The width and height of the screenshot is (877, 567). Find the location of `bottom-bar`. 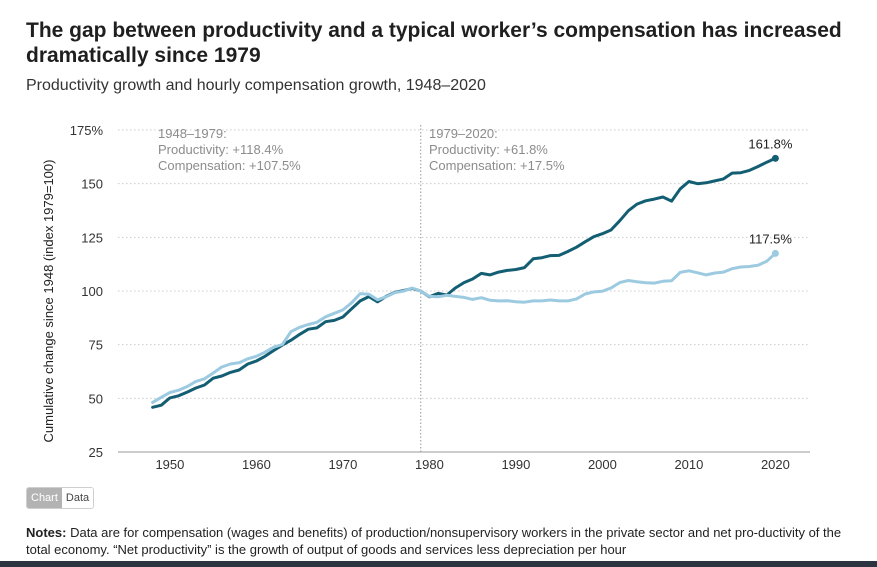

bottom-bar is located at coordinates (438, 564).